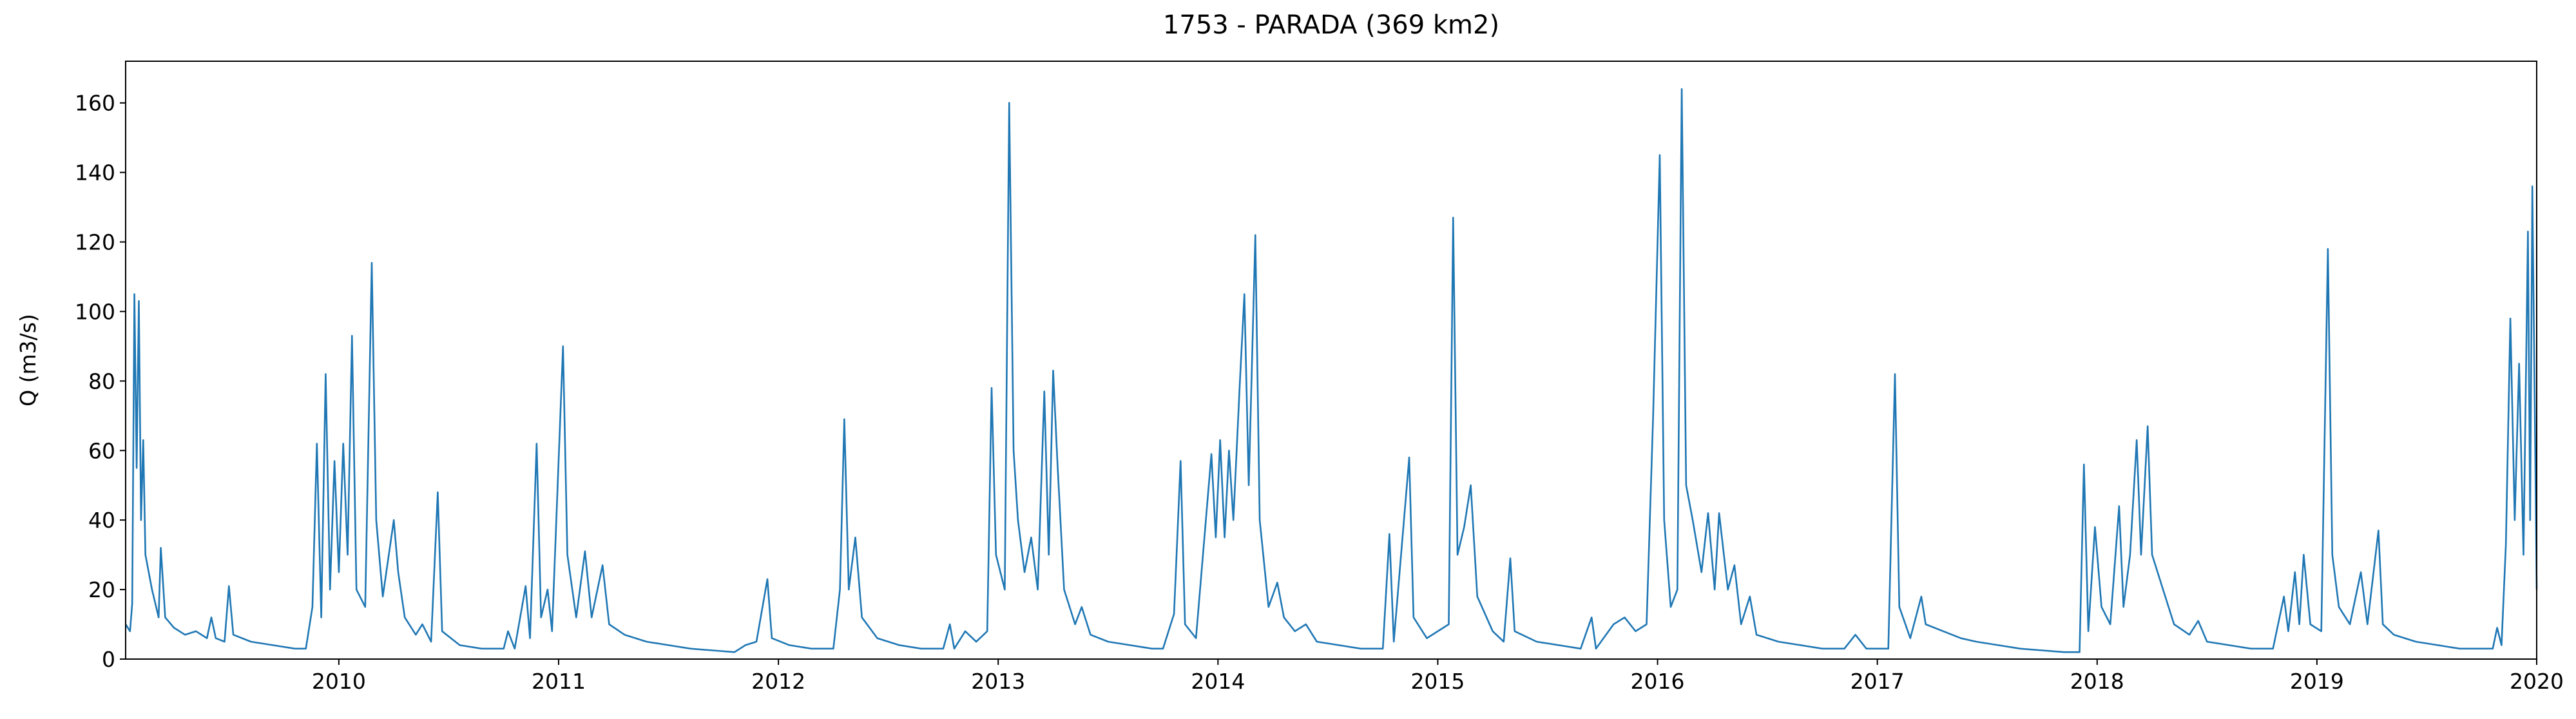 Image resolution: width=2576 pixels, height=719 pixels. I want to click on x-tick-label: 2014, so click(1218, 681).